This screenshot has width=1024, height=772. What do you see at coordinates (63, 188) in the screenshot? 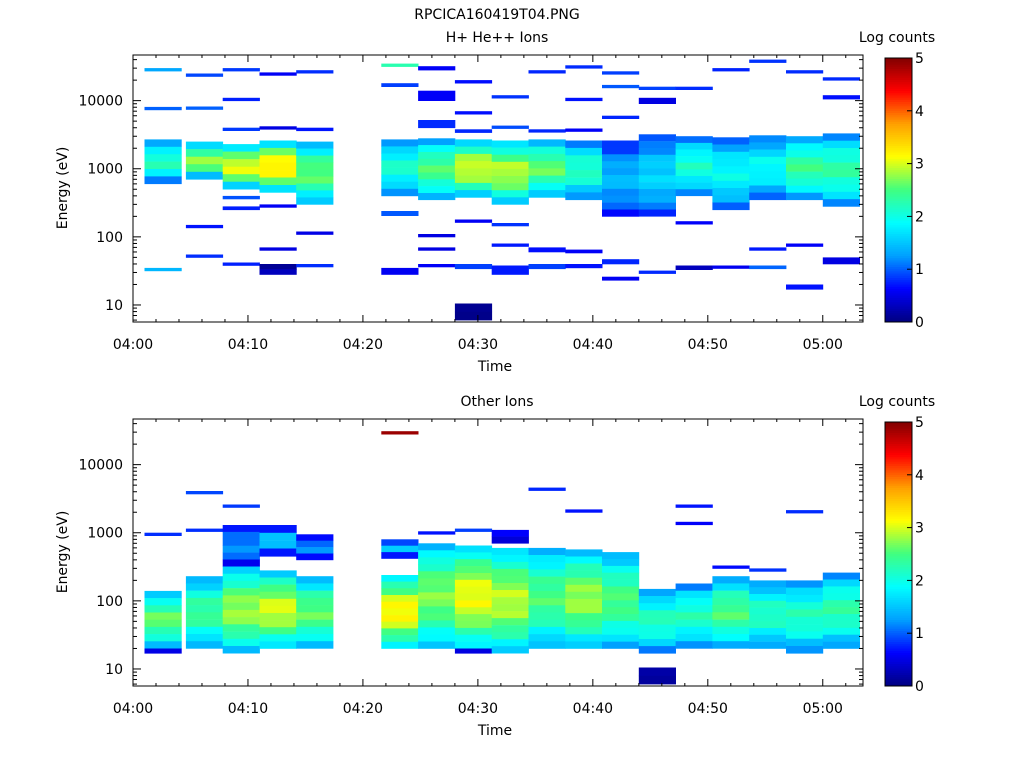
I see `y-axis-label: Energy (eV)` at bounding box center [63, 188].